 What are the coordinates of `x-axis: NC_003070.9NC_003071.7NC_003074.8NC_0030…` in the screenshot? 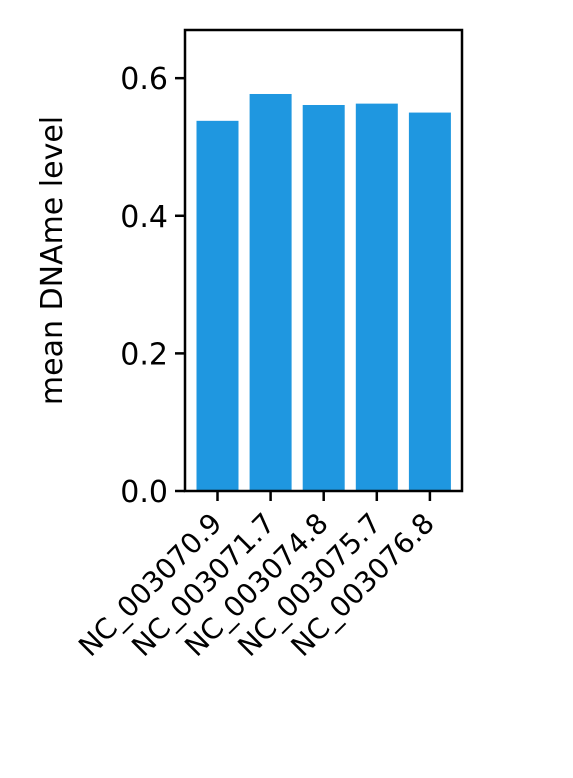 It's located at (256, 577).